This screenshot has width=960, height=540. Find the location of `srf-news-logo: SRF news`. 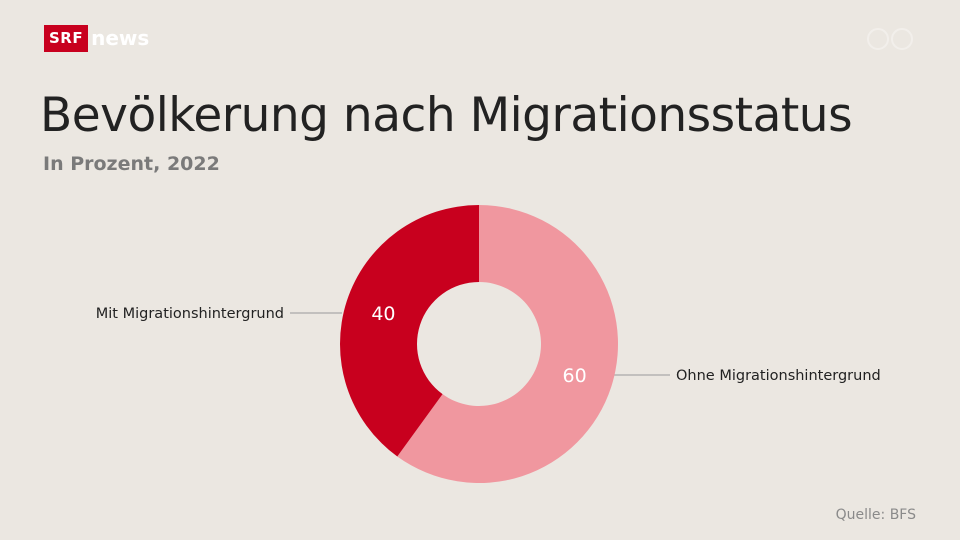

srf-news-logo: SRF news is located at coordinates (96, 38).